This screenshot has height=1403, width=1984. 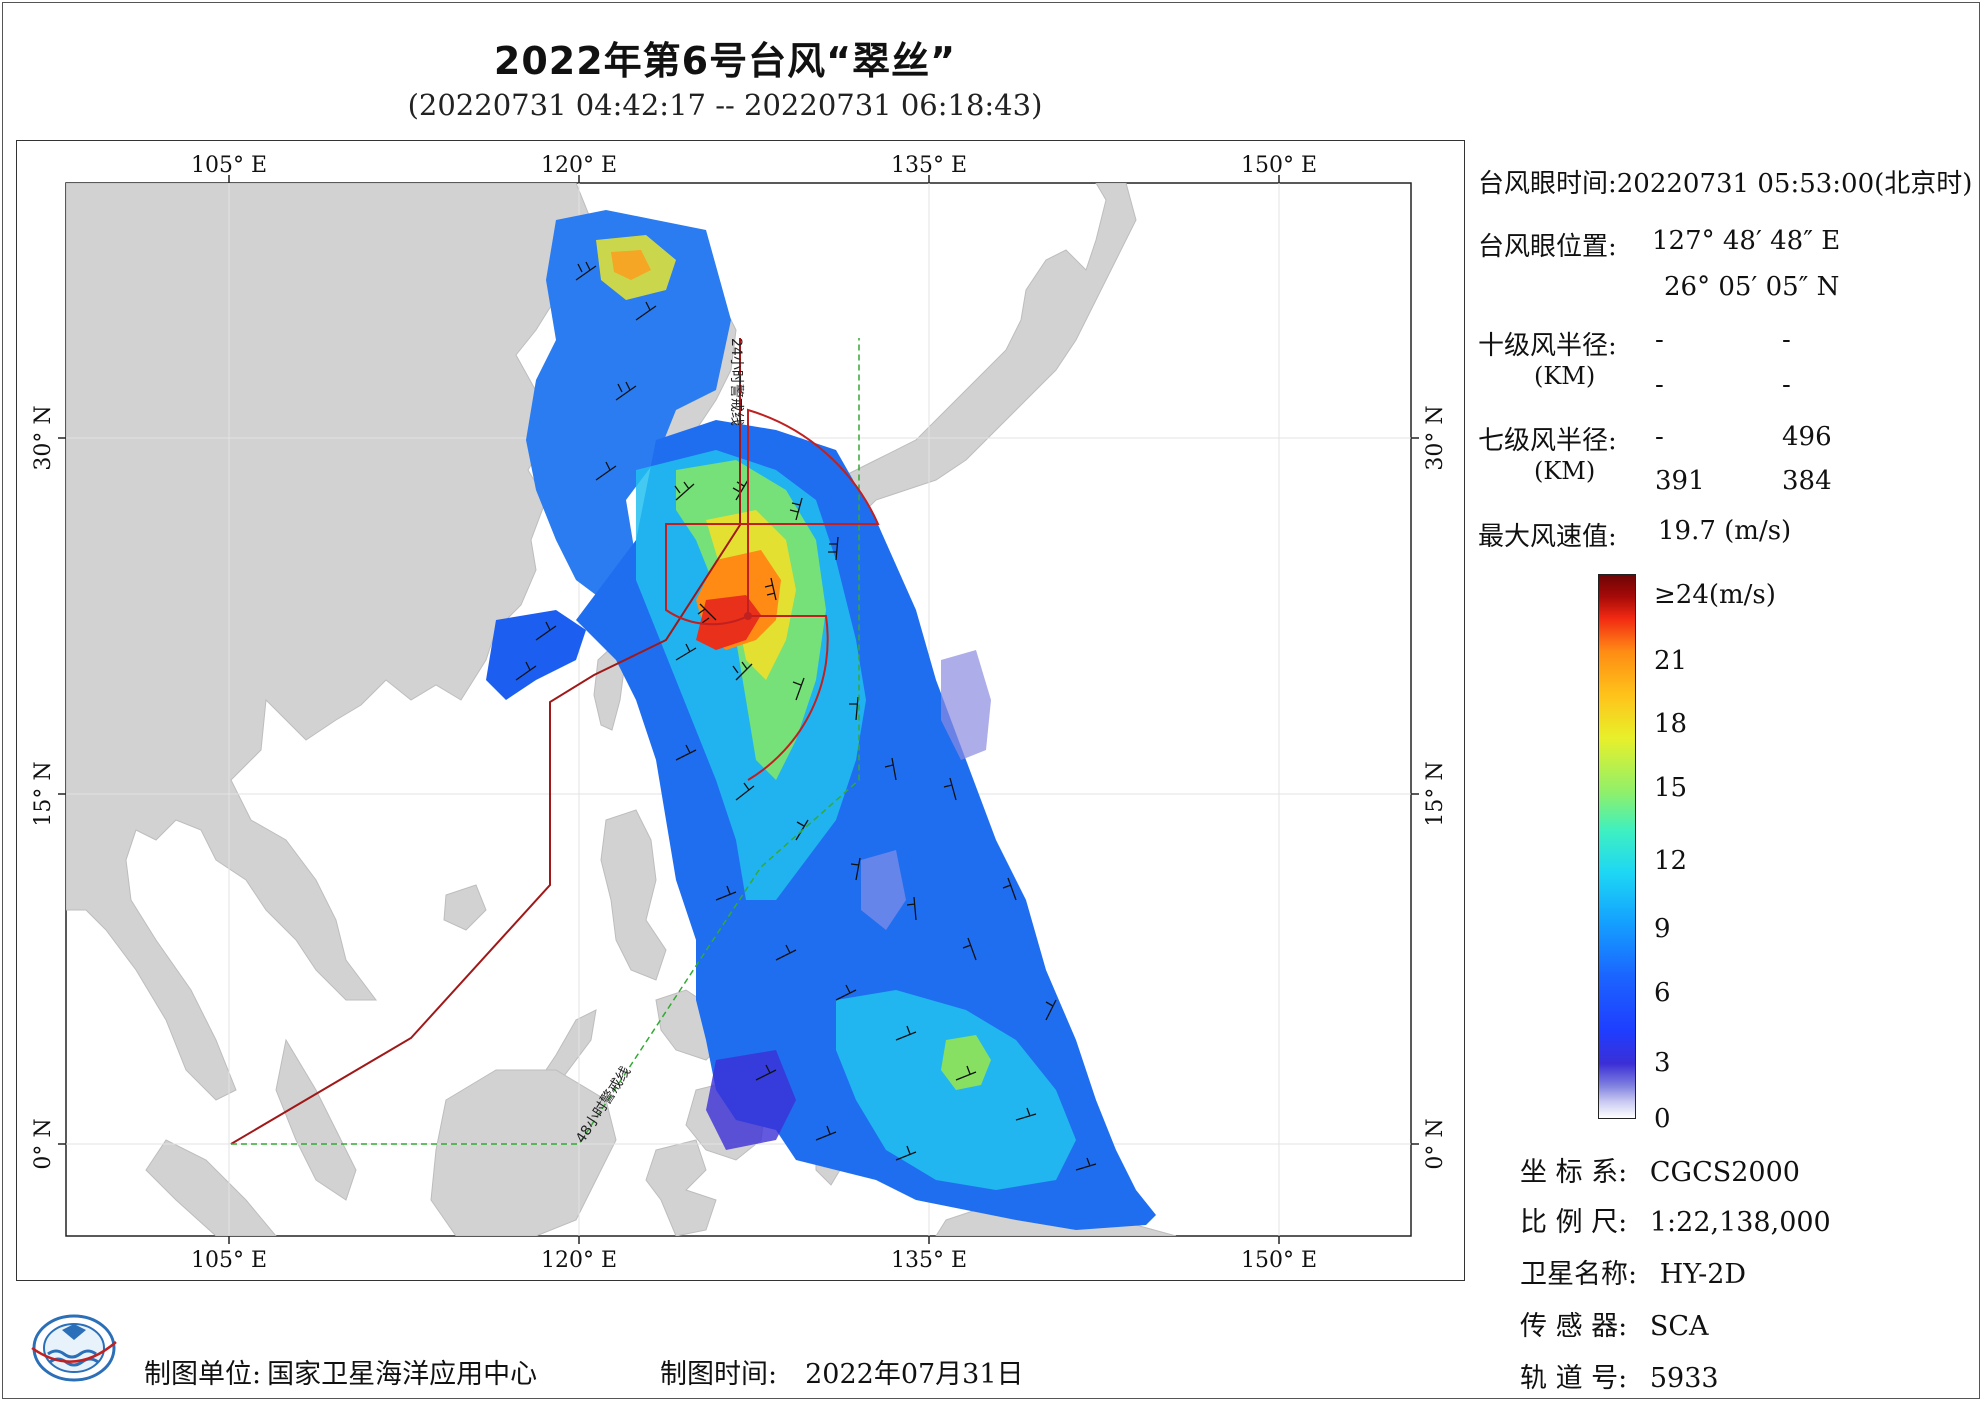 I want to click on colorbar-label-15: 15, so click(x=1671, y=788).